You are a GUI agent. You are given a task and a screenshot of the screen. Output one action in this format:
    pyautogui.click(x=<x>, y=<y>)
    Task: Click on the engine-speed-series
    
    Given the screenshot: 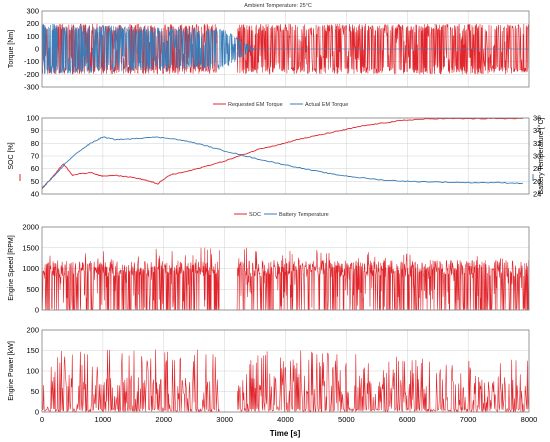 What is the action you would take?
    pyautogui.click(x=285, y=278)
    